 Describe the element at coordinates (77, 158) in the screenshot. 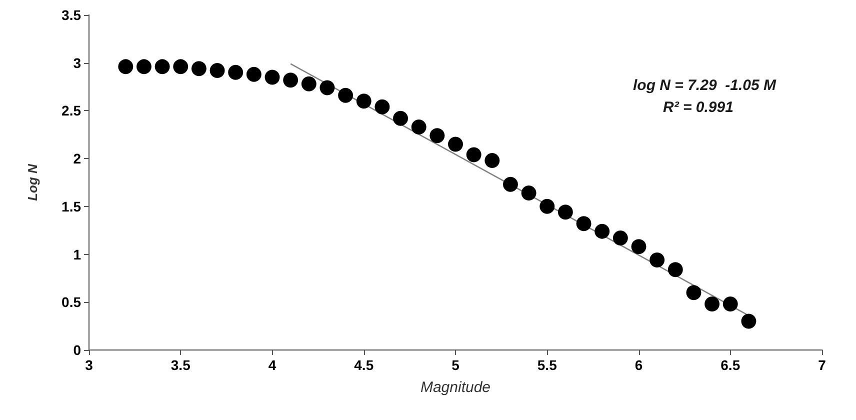

I see `y-tick-label: 2` at that location.